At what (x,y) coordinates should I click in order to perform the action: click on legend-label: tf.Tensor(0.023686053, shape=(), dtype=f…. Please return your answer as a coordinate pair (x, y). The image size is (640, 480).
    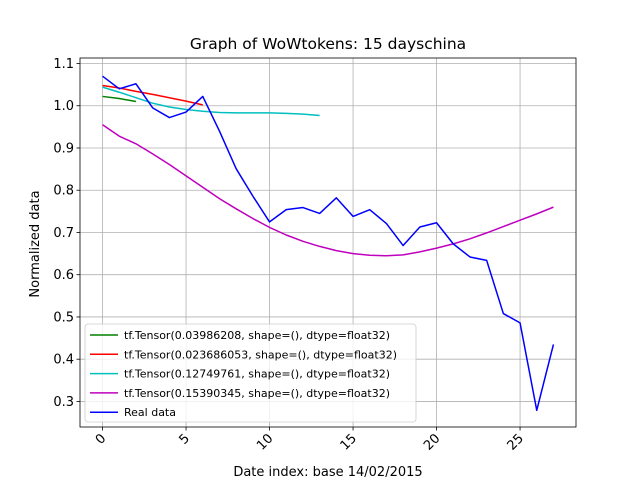
    Looking at the image, I should click on (260, 354).